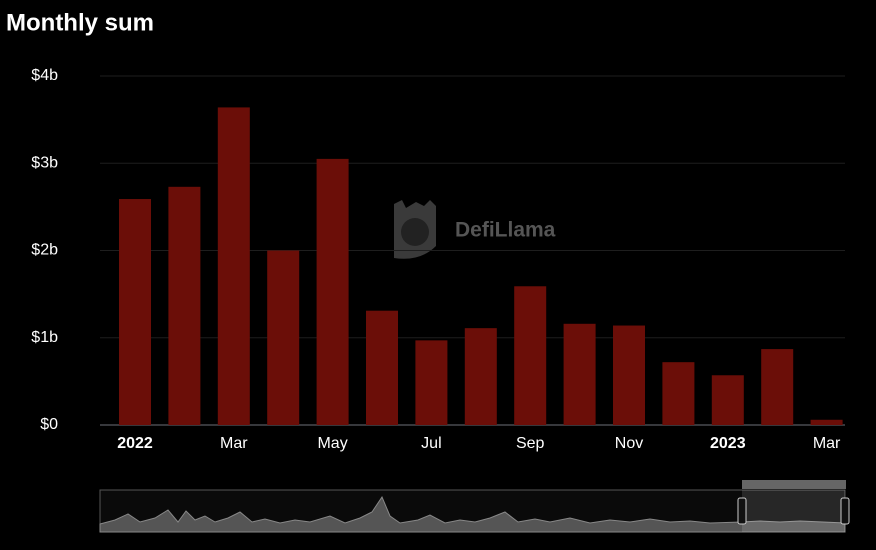  Describe the element at coordinates (44, 162) in the screenshot. I see `y-tick-label: $3b` at that location.